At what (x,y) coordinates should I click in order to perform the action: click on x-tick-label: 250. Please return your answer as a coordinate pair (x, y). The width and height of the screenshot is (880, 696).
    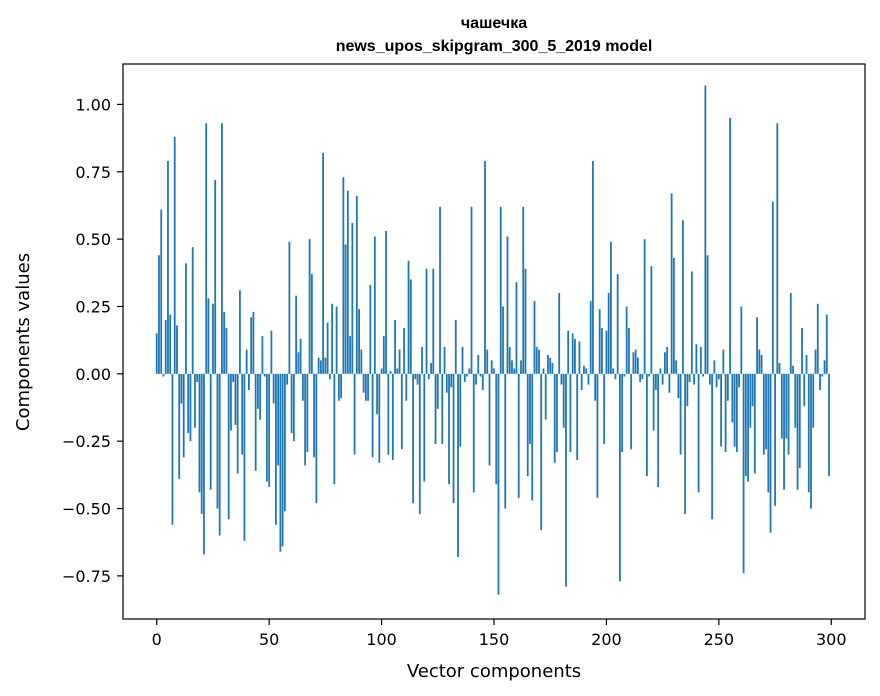
    Looking at the image, I should click on (719, 639).